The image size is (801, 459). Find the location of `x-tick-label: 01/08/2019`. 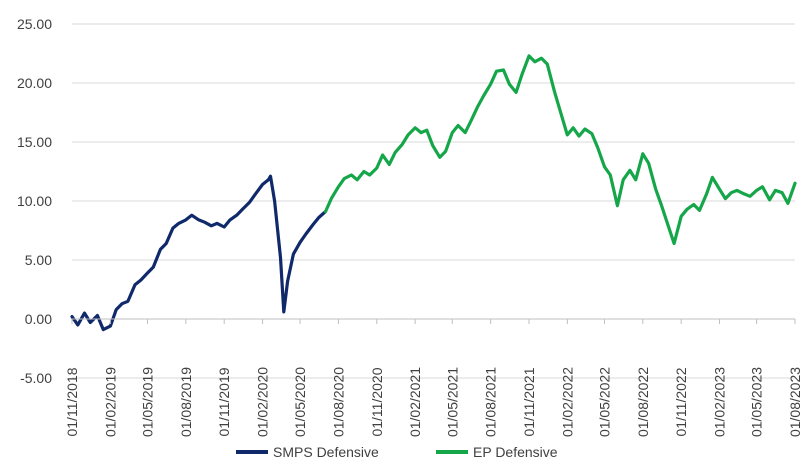

x-tick-label: 01/08/2019 is located at coordinates (186, 402).